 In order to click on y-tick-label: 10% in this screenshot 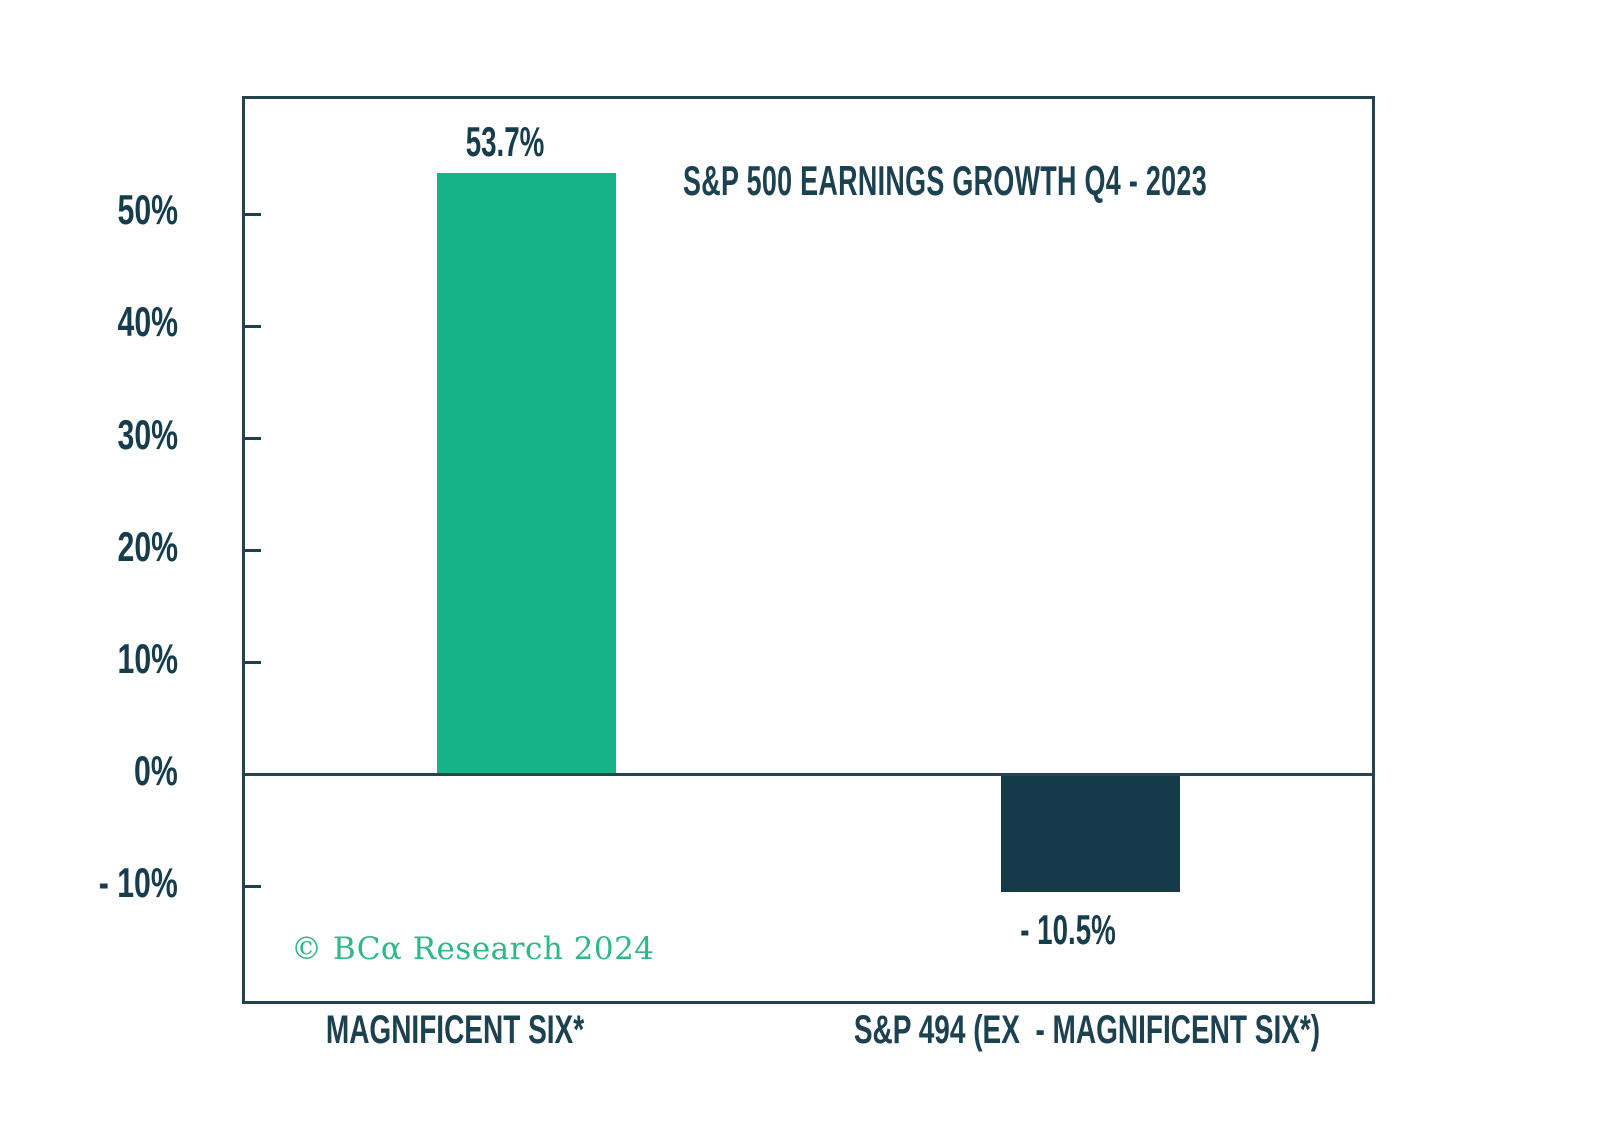, I will do `click(147, 658)`.